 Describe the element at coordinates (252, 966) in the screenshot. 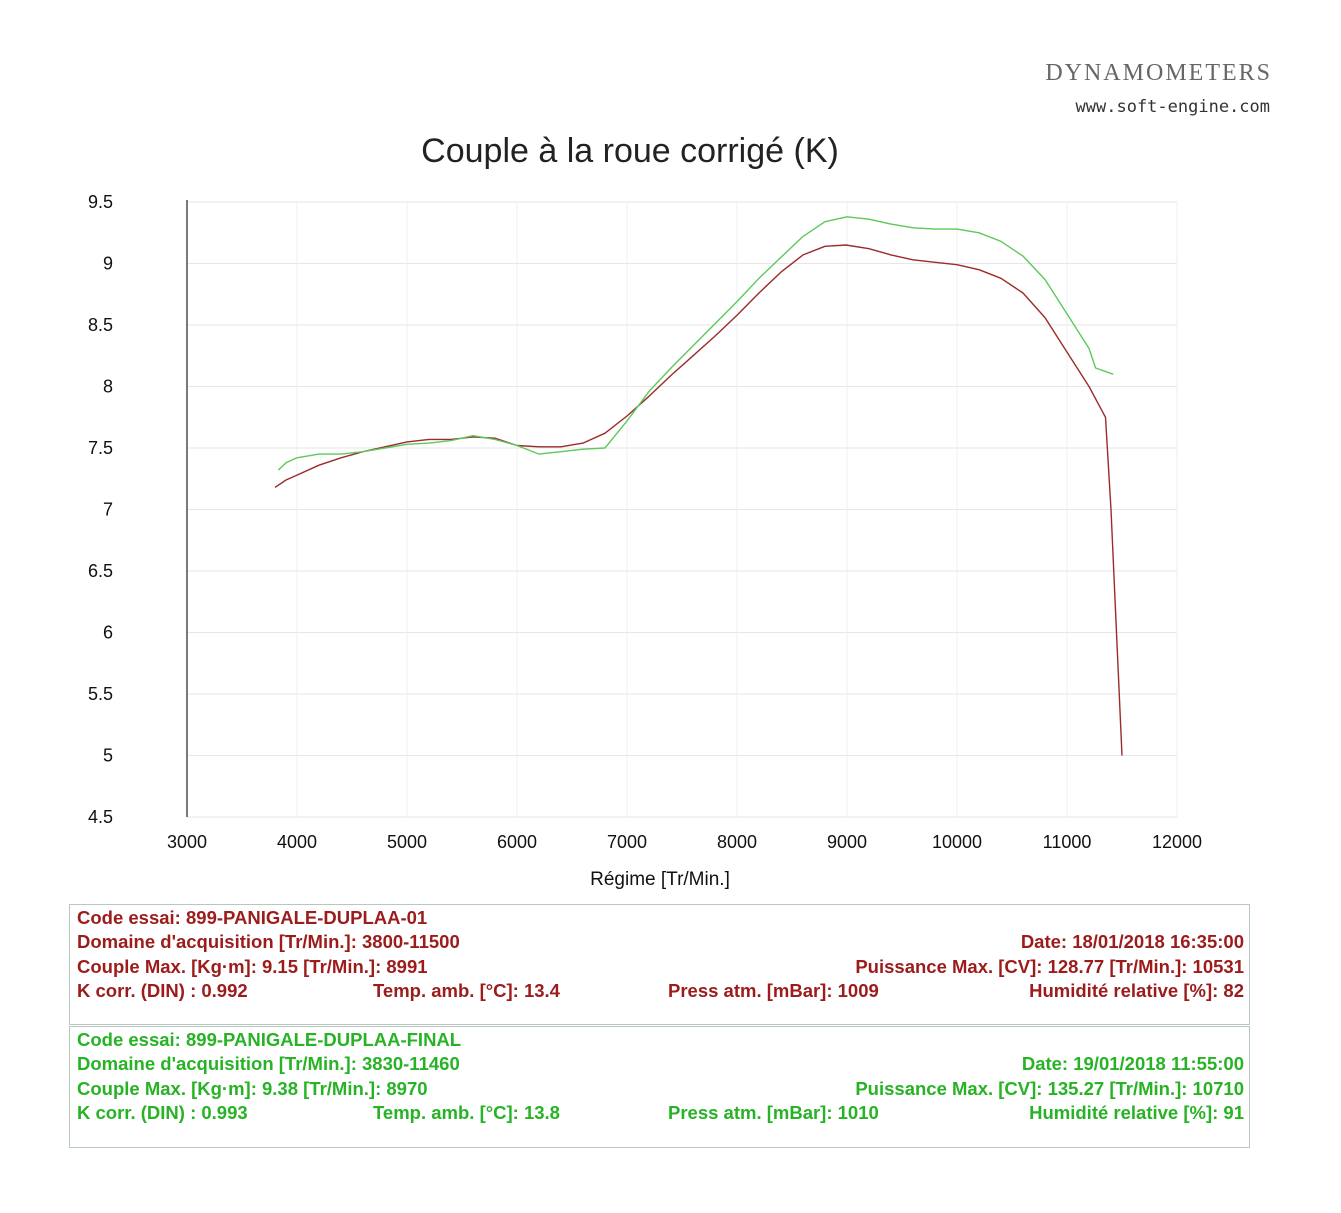

I see `run1-couple-max: Couple Max. [Kg·m]: 9.15 [Tr/Min.]: 8991` at that location.